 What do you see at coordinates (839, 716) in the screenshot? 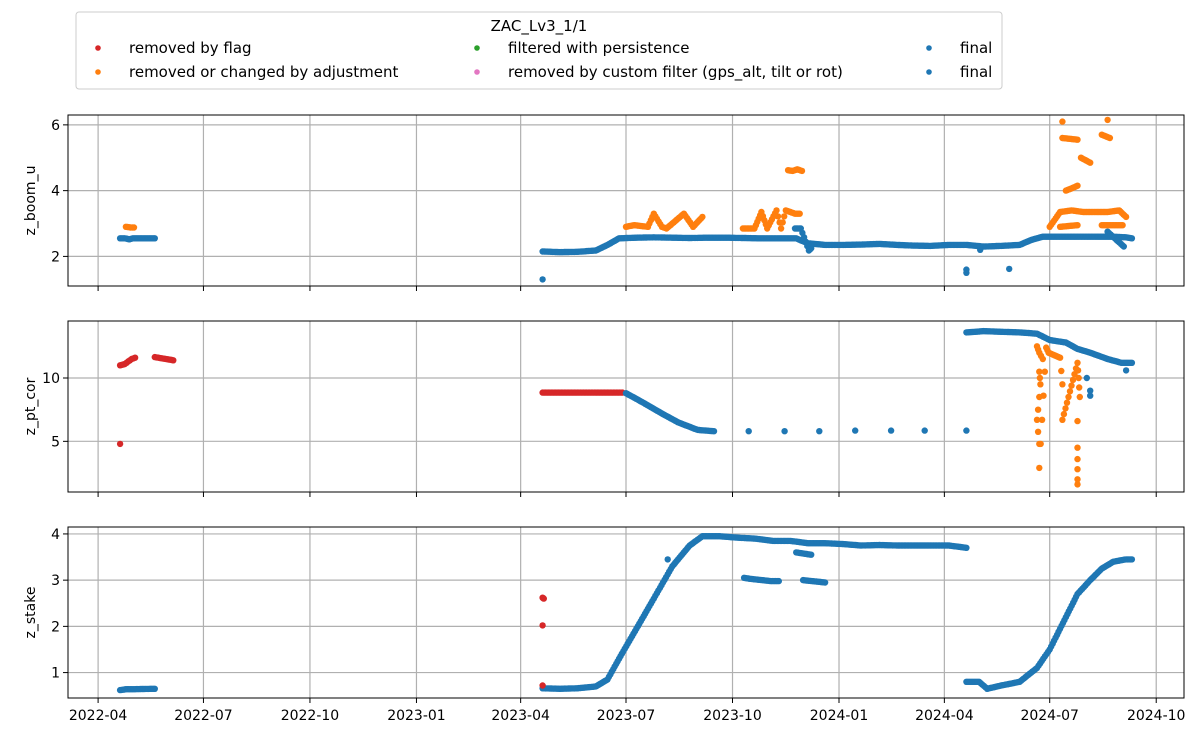
I see `x-tick-label: 2024-01` at bounding box center [839, 716].